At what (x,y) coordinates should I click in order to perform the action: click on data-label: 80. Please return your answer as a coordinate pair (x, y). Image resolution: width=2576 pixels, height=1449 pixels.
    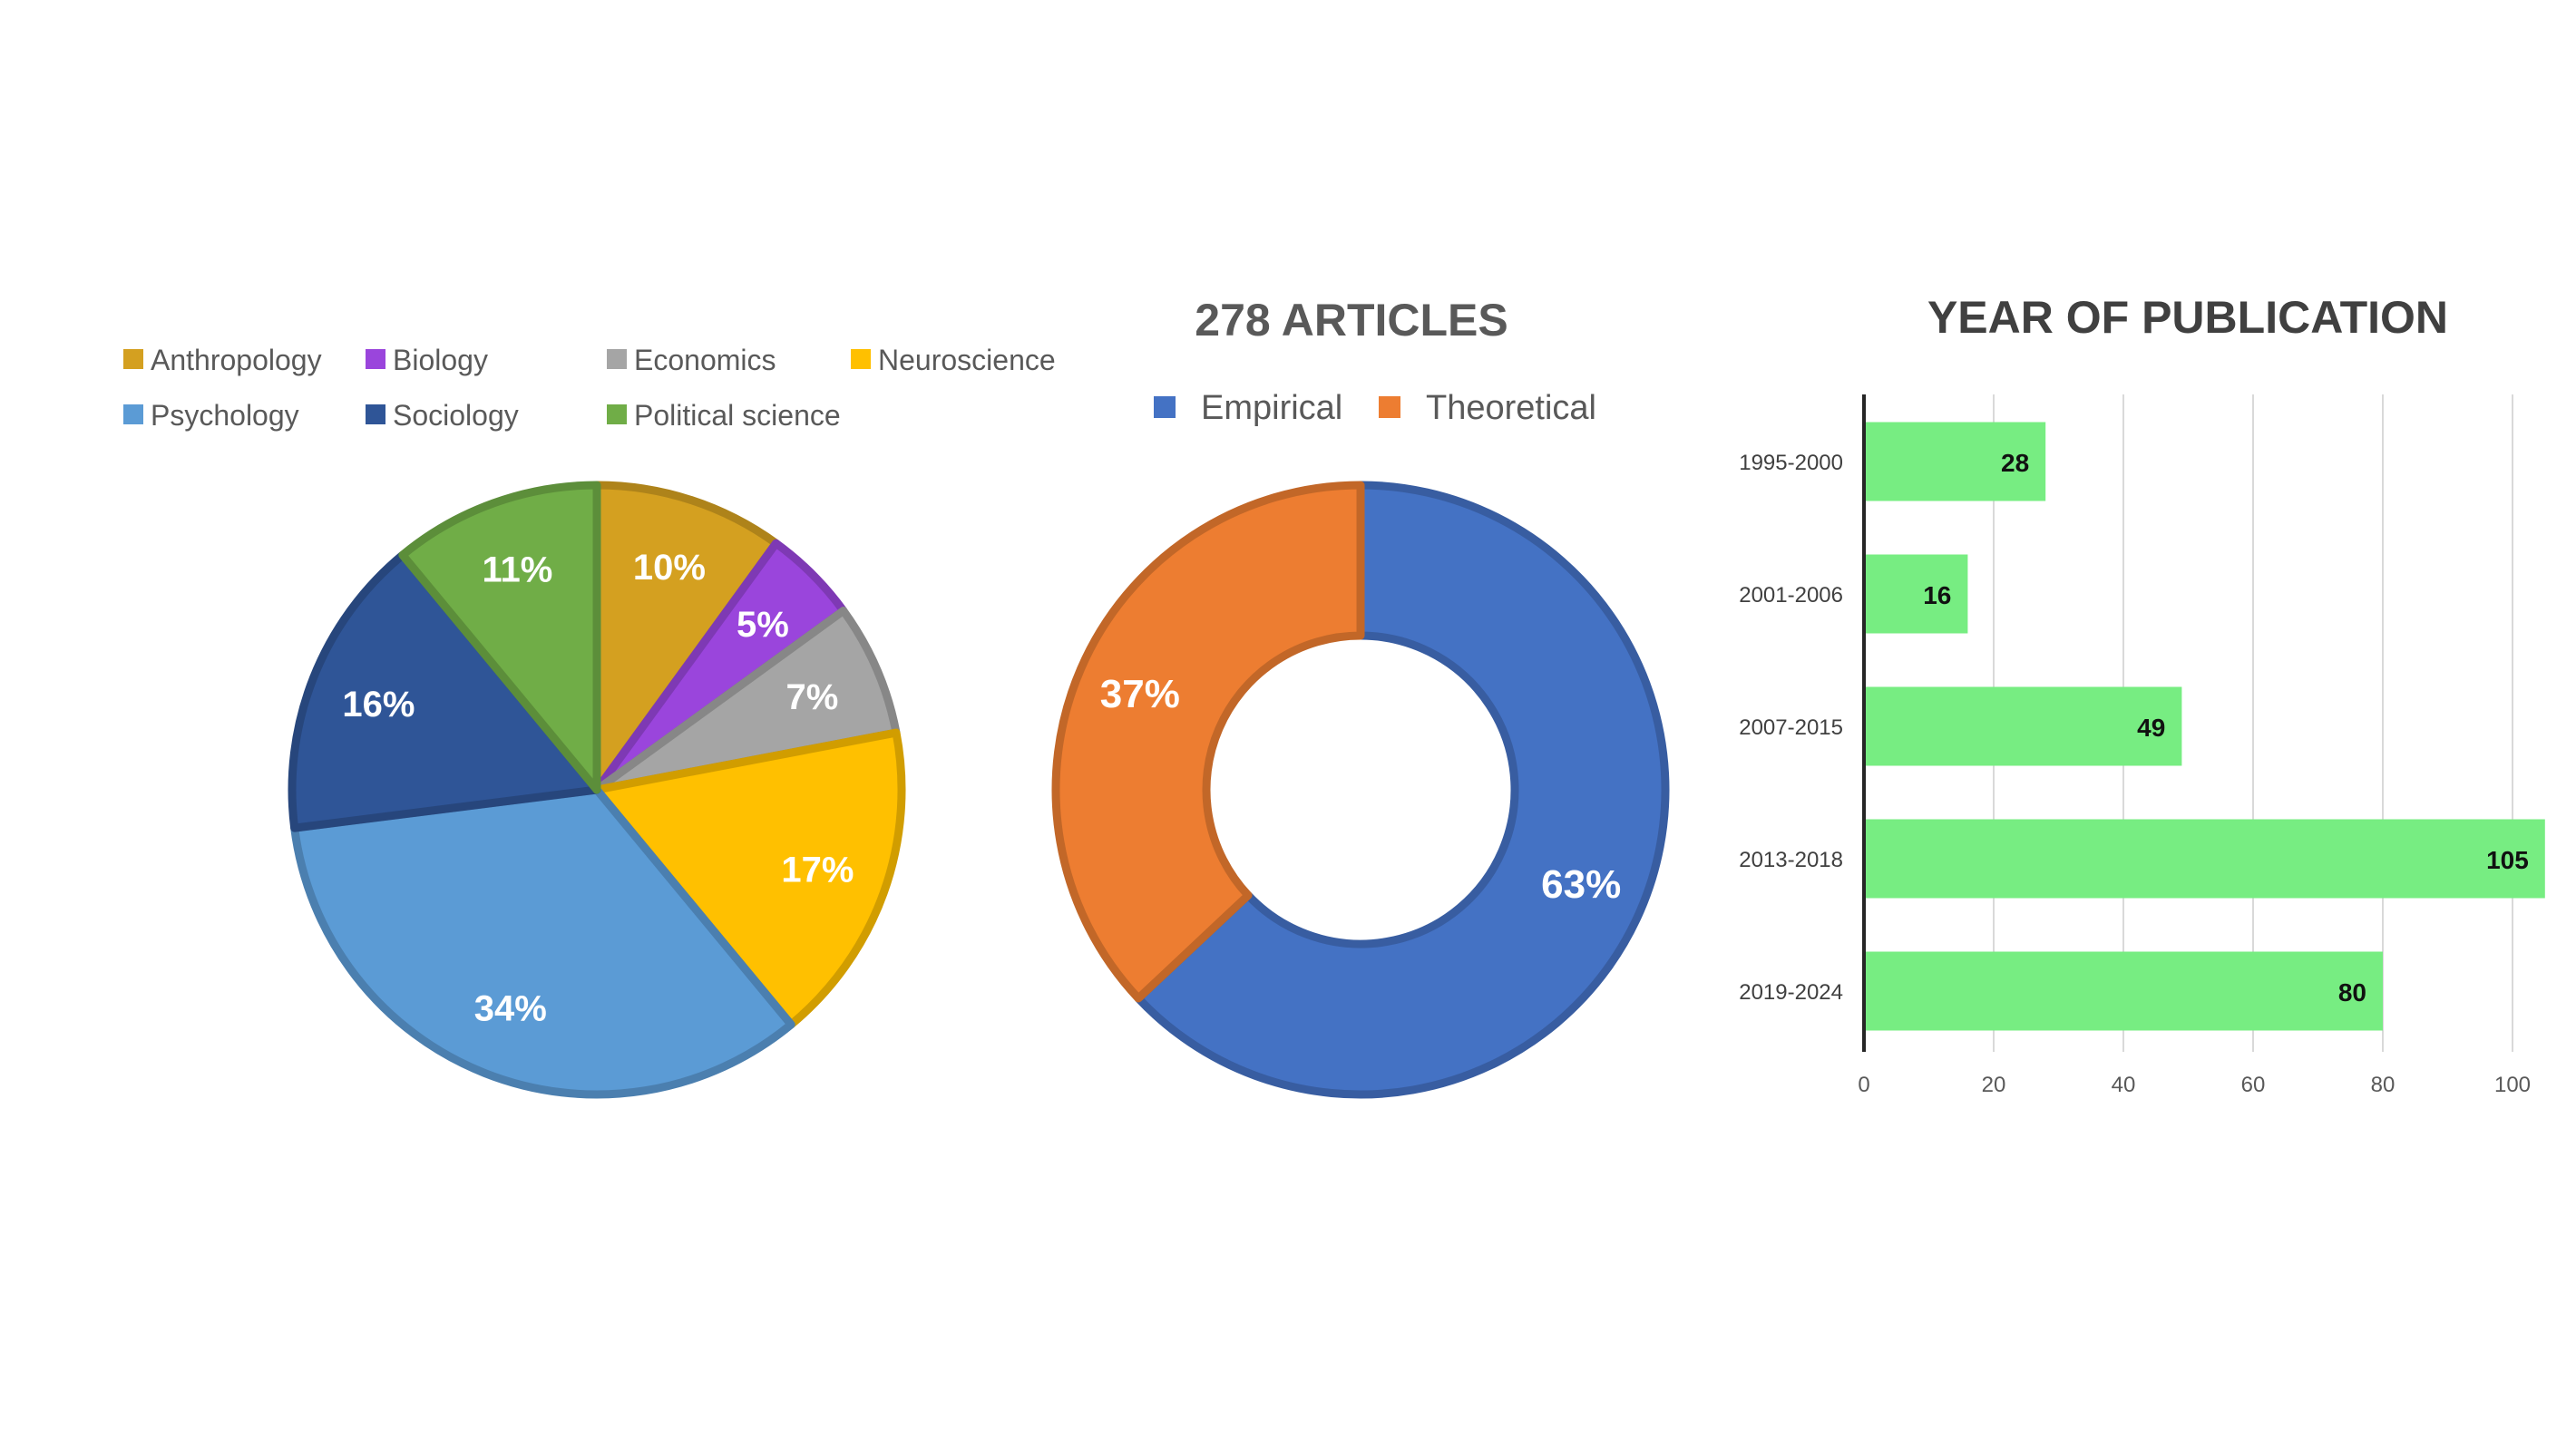
    Looking at the image, I should click on (2352, 993).